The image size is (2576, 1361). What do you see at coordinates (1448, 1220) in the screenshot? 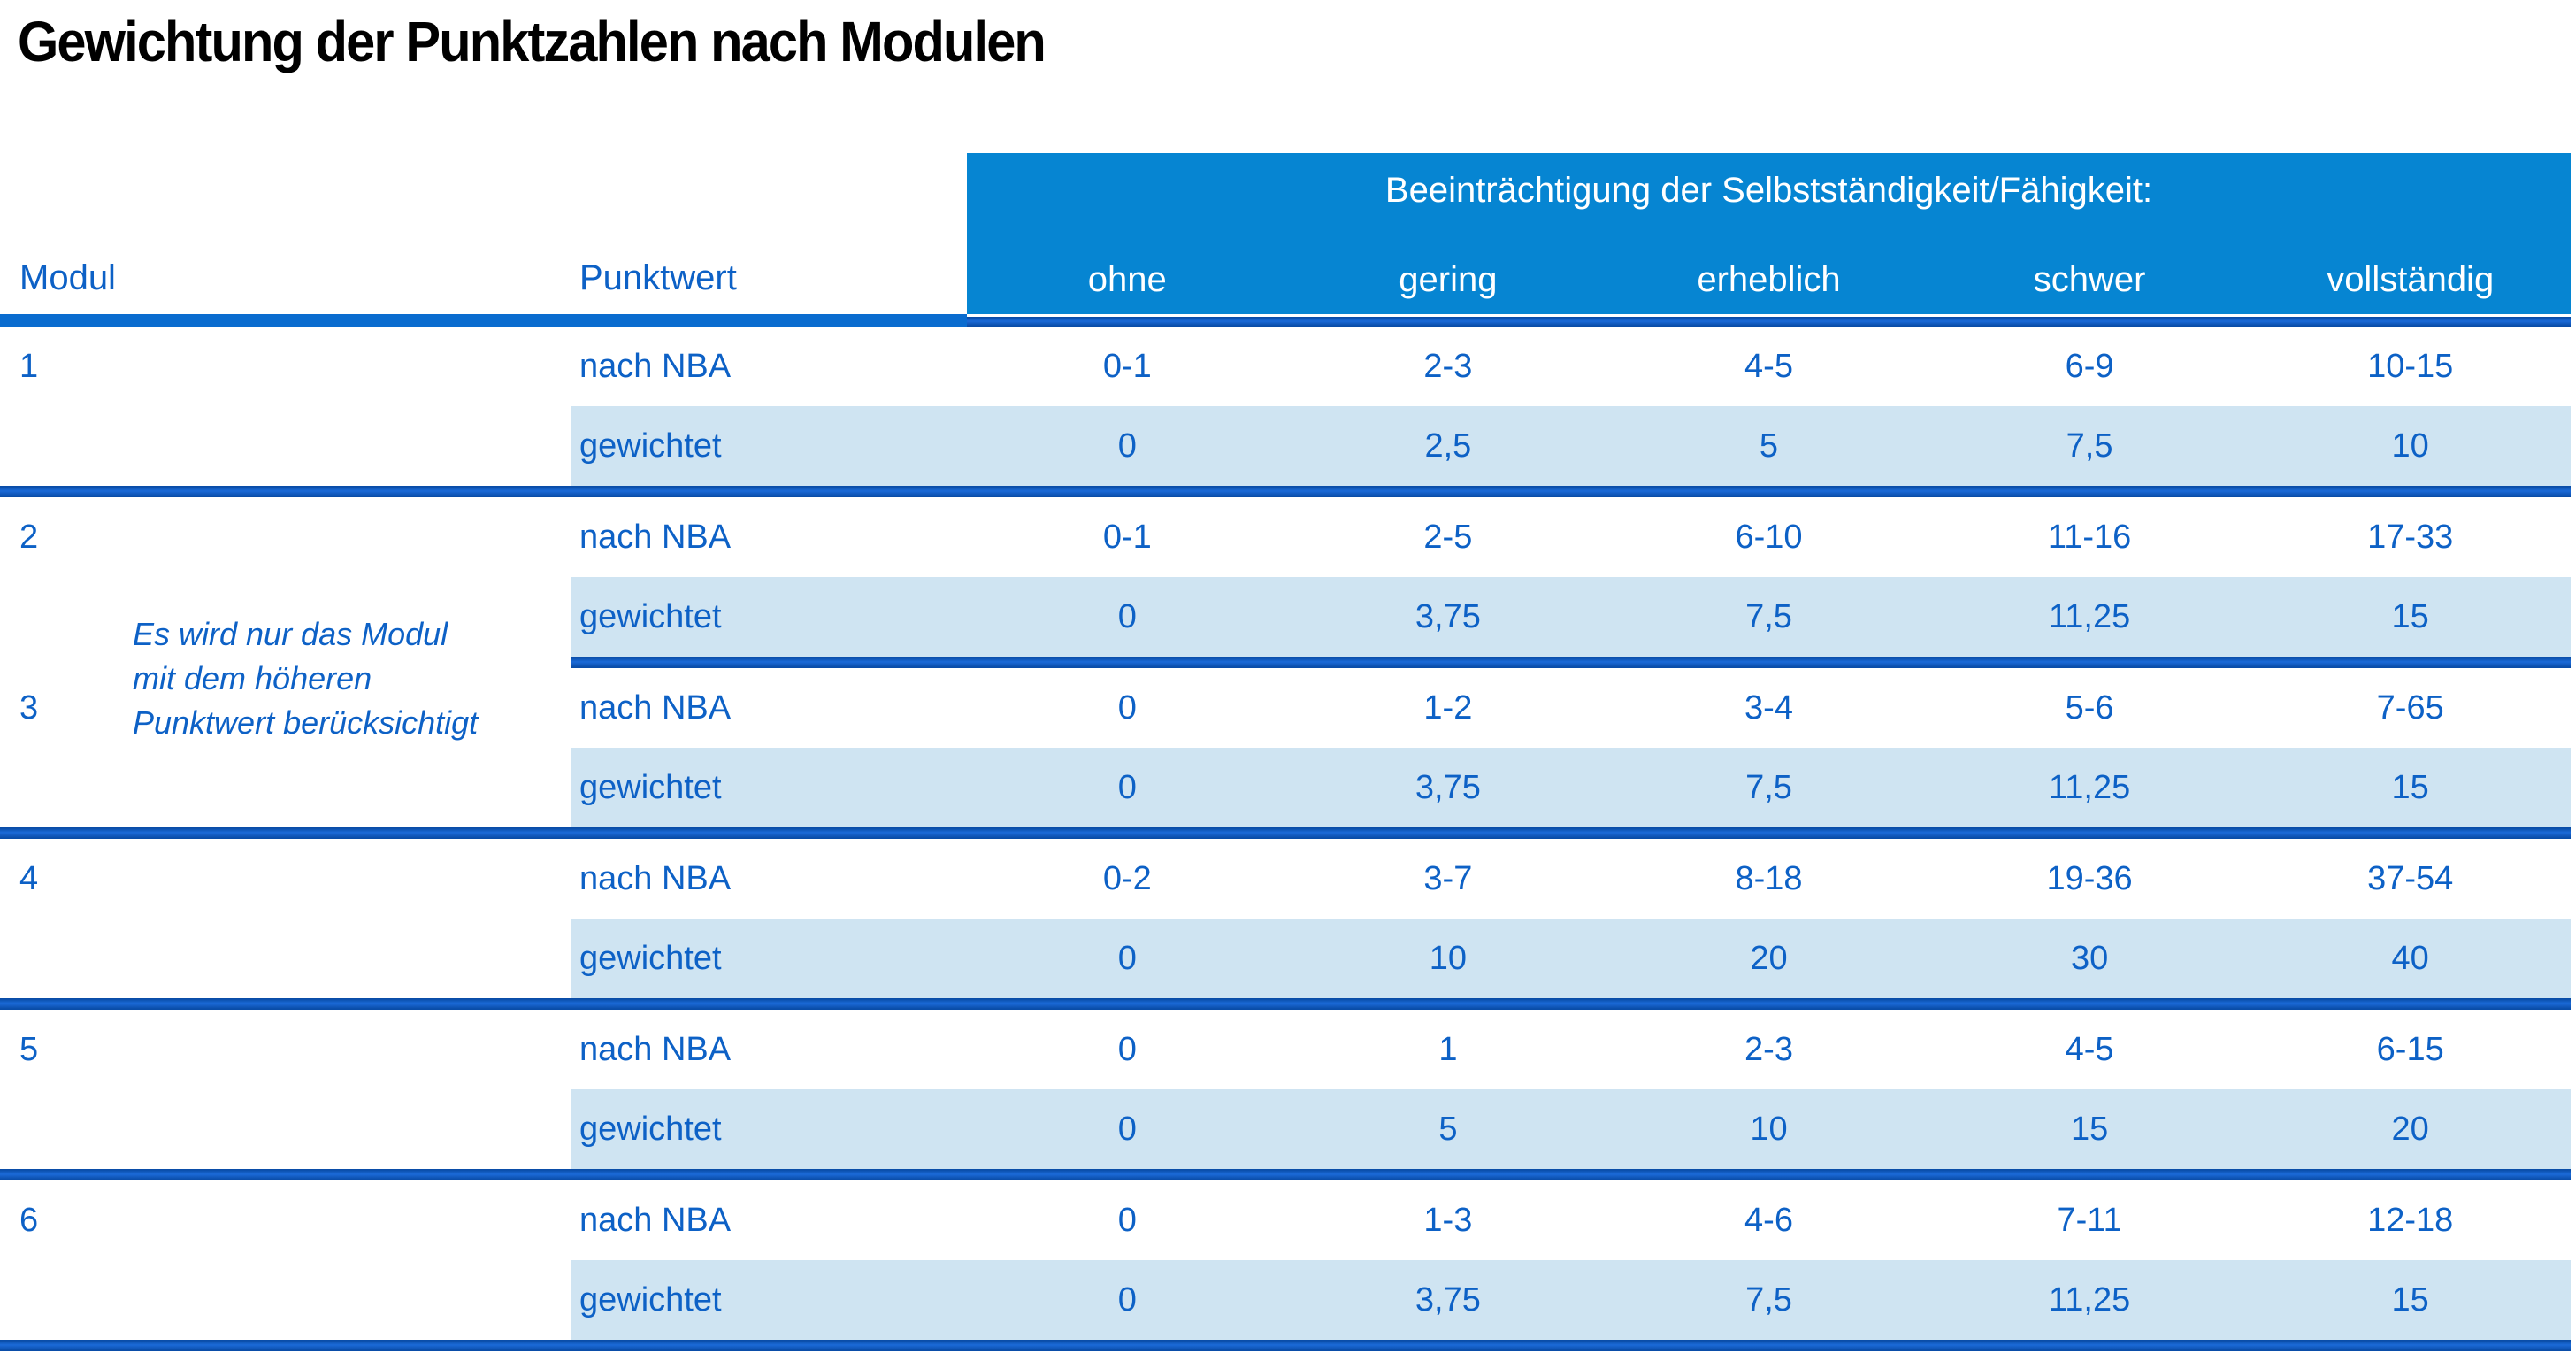
I see `value-cell: 1-3` at bounding box center [1448, 1220].